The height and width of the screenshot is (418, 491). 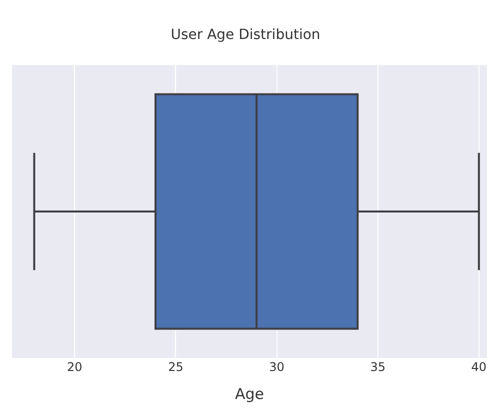 What do you see at coordinates (276, 367) in the screenshot?
I see `x-tick-label: 30` at bounding box center [276, 367].